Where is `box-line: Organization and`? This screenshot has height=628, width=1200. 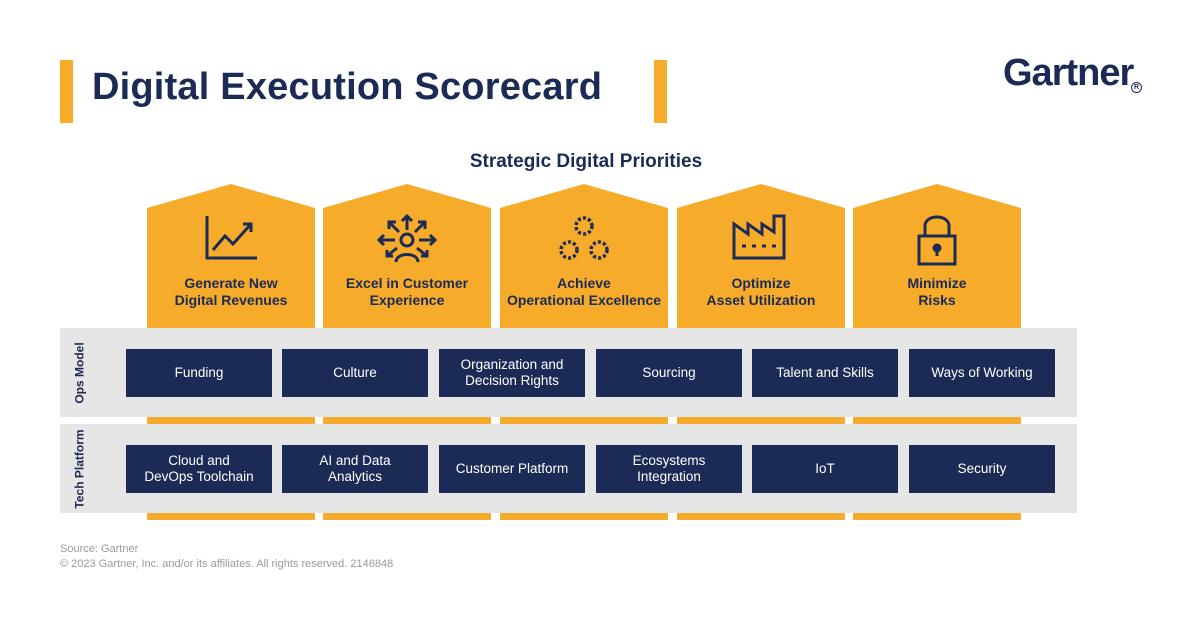 box-line: Organization and is located at coordinates (512, 364).